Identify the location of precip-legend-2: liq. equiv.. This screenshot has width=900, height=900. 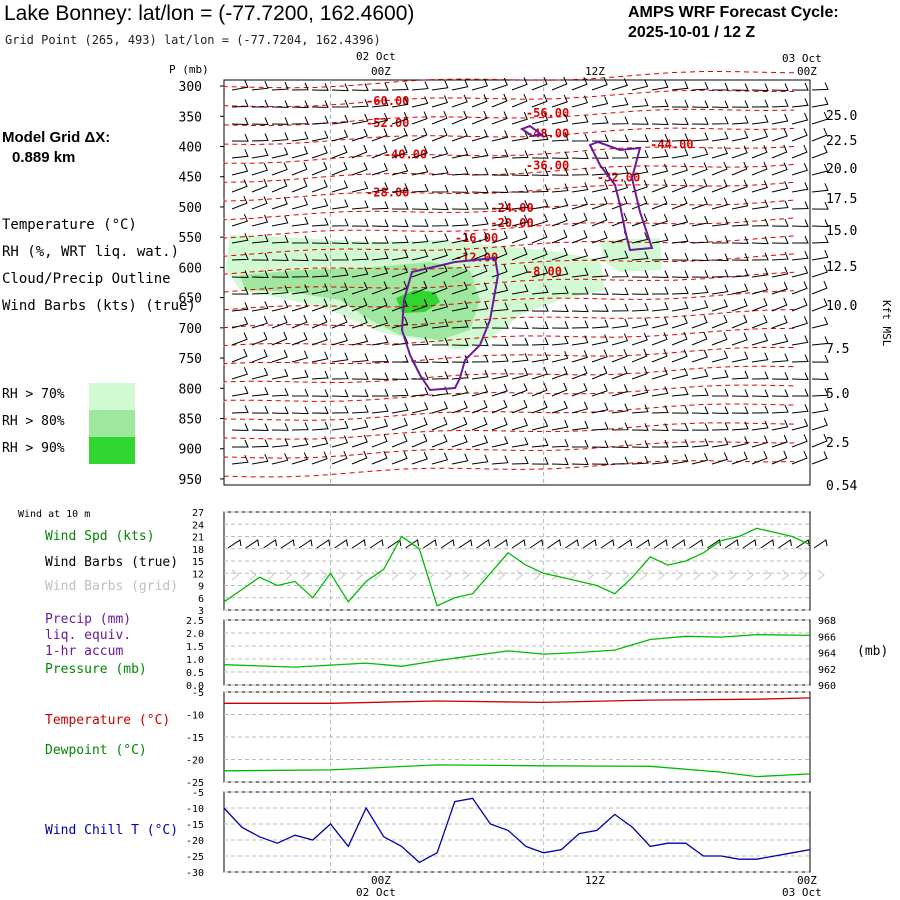
(88, 635).